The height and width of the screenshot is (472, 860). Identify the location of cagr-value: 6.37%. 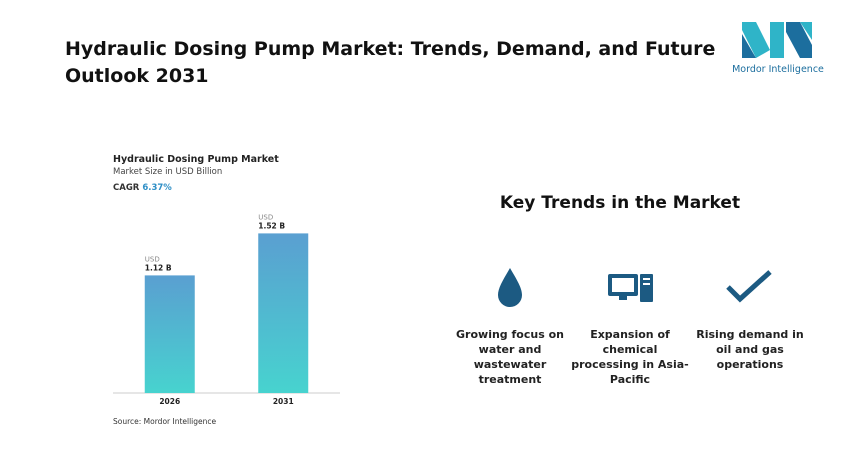
(157, 188).